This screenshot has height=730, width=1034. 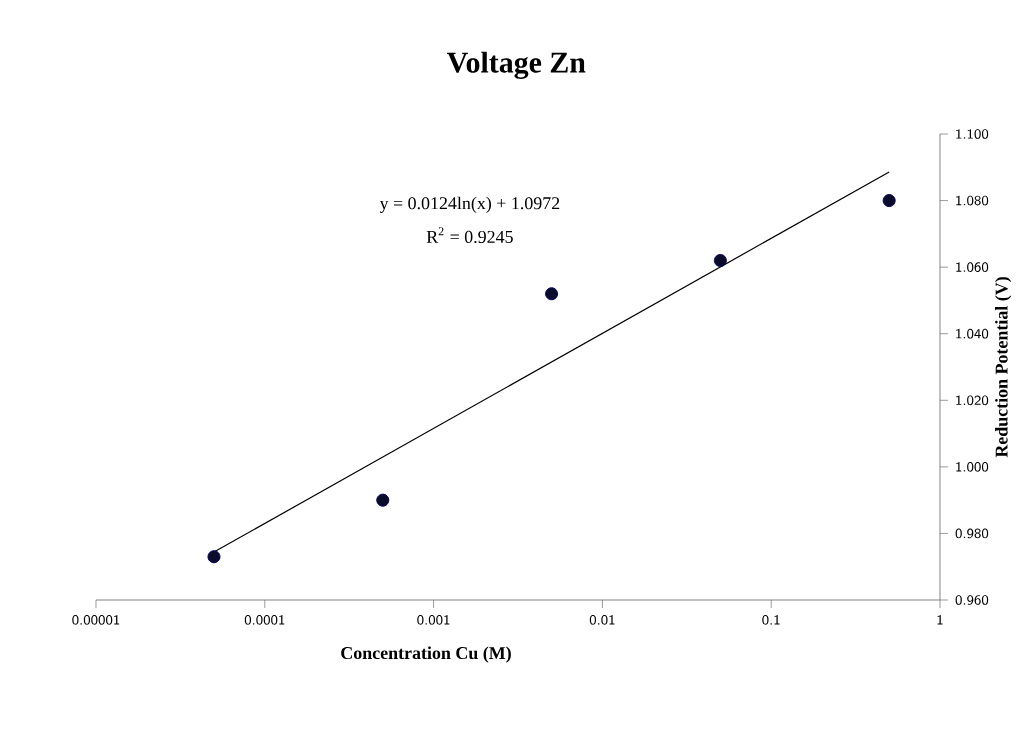 What do you see at coordinates (1003, 367) in the screenshot?
I see `y-axis-title: Reduction Potential (V)` at bounding box center [1003, 367].